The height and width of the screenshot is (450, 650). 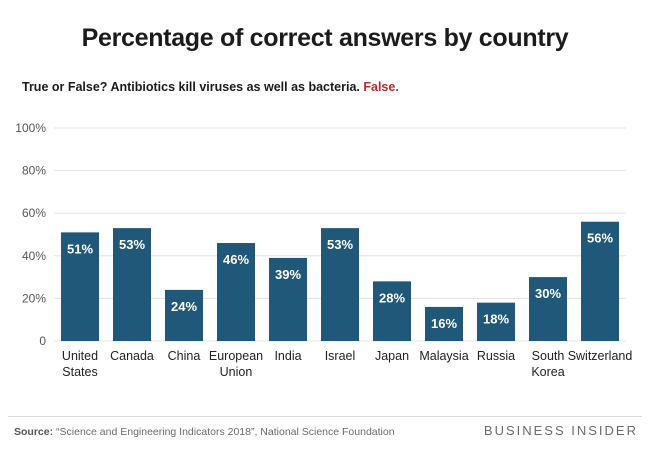 I want to click on x-tick-label: Korea, so click(x=547, y=372).